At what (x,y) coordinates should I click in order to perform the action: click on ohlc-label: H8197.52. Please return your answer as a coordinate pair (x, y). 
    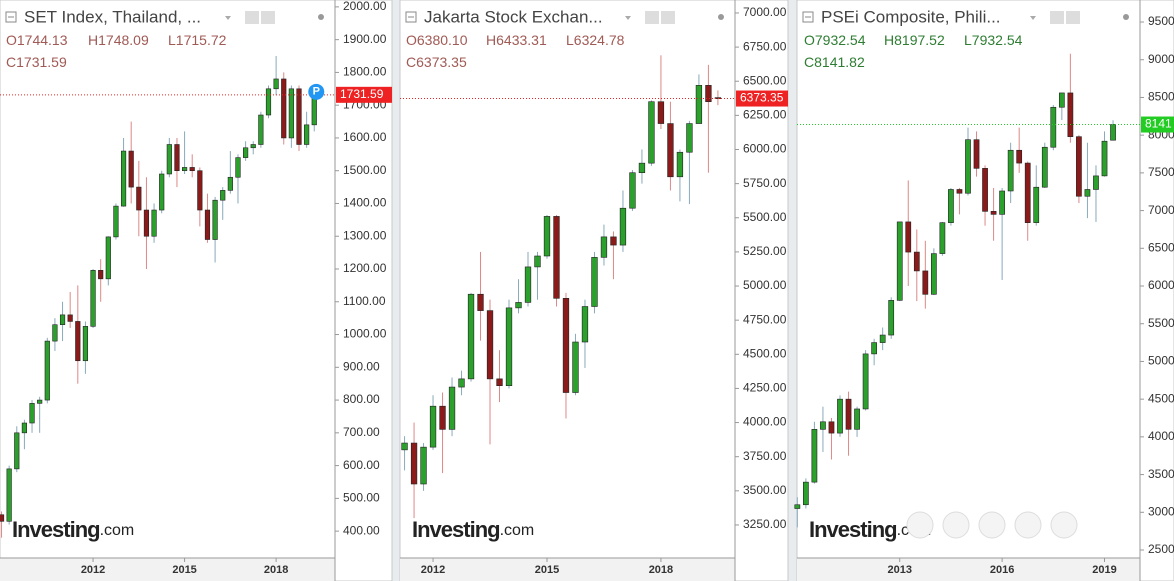
    Looking at the image, I should click on (914, 40).